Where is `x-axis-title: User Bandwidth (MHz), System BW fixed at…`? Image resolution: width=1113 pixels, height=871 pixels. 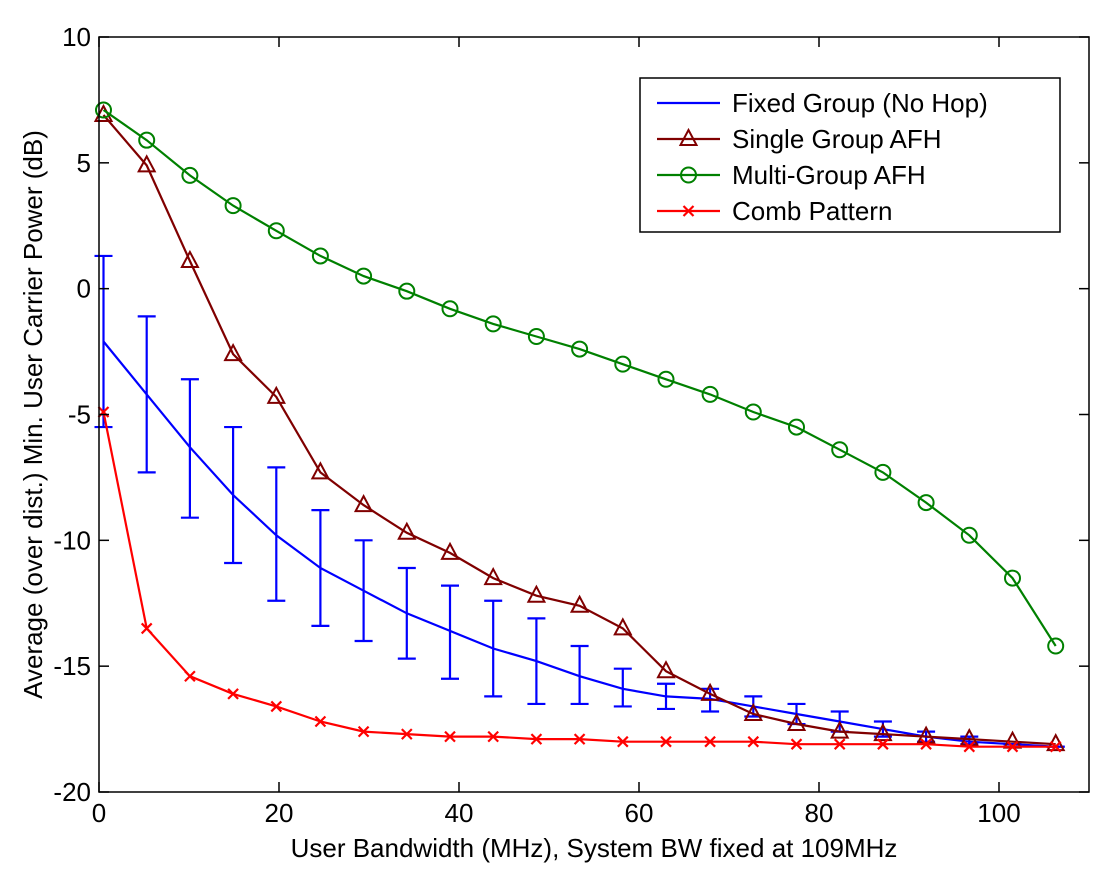
x-axis-title: User Bandwidth (MHz), System BW fixed at… is located at coordinates (594, 848).